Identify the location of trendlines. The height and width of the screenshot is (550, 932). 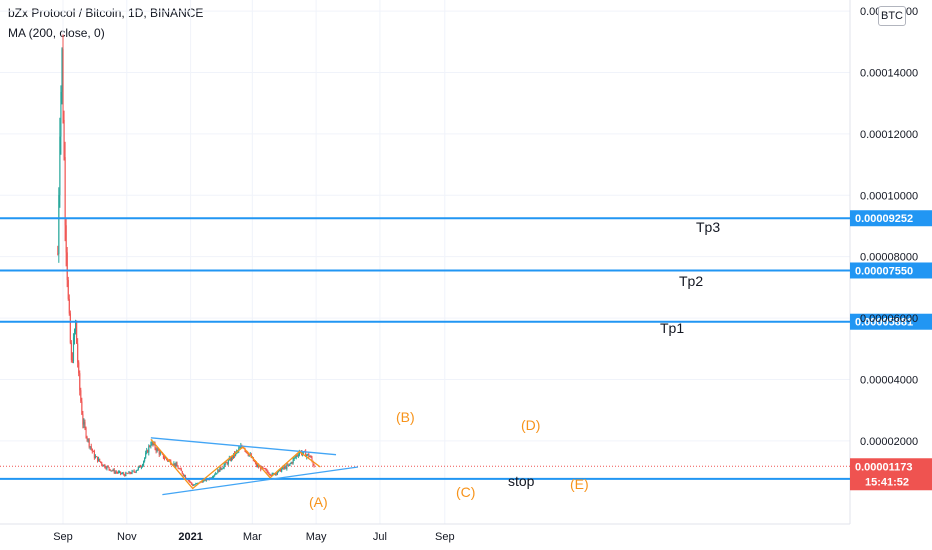
(254, 466).